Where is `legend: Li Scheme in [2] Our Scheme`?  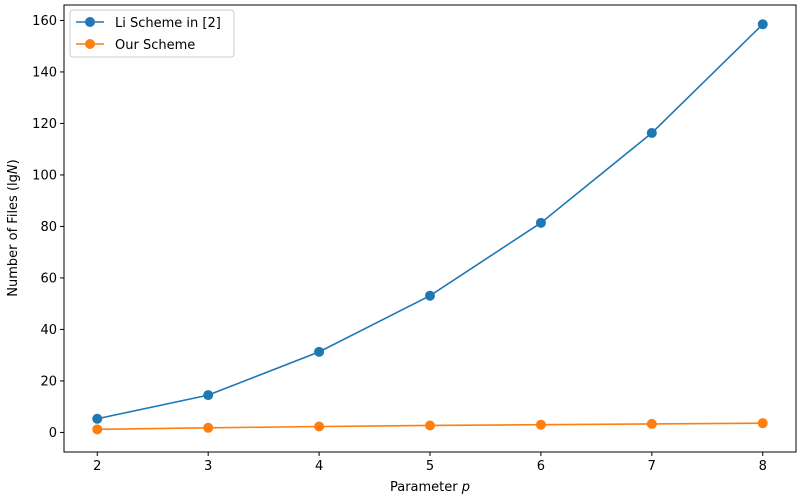 legend: Li Scheme in [2] Our Scheme is located at coordinates (152, 33).